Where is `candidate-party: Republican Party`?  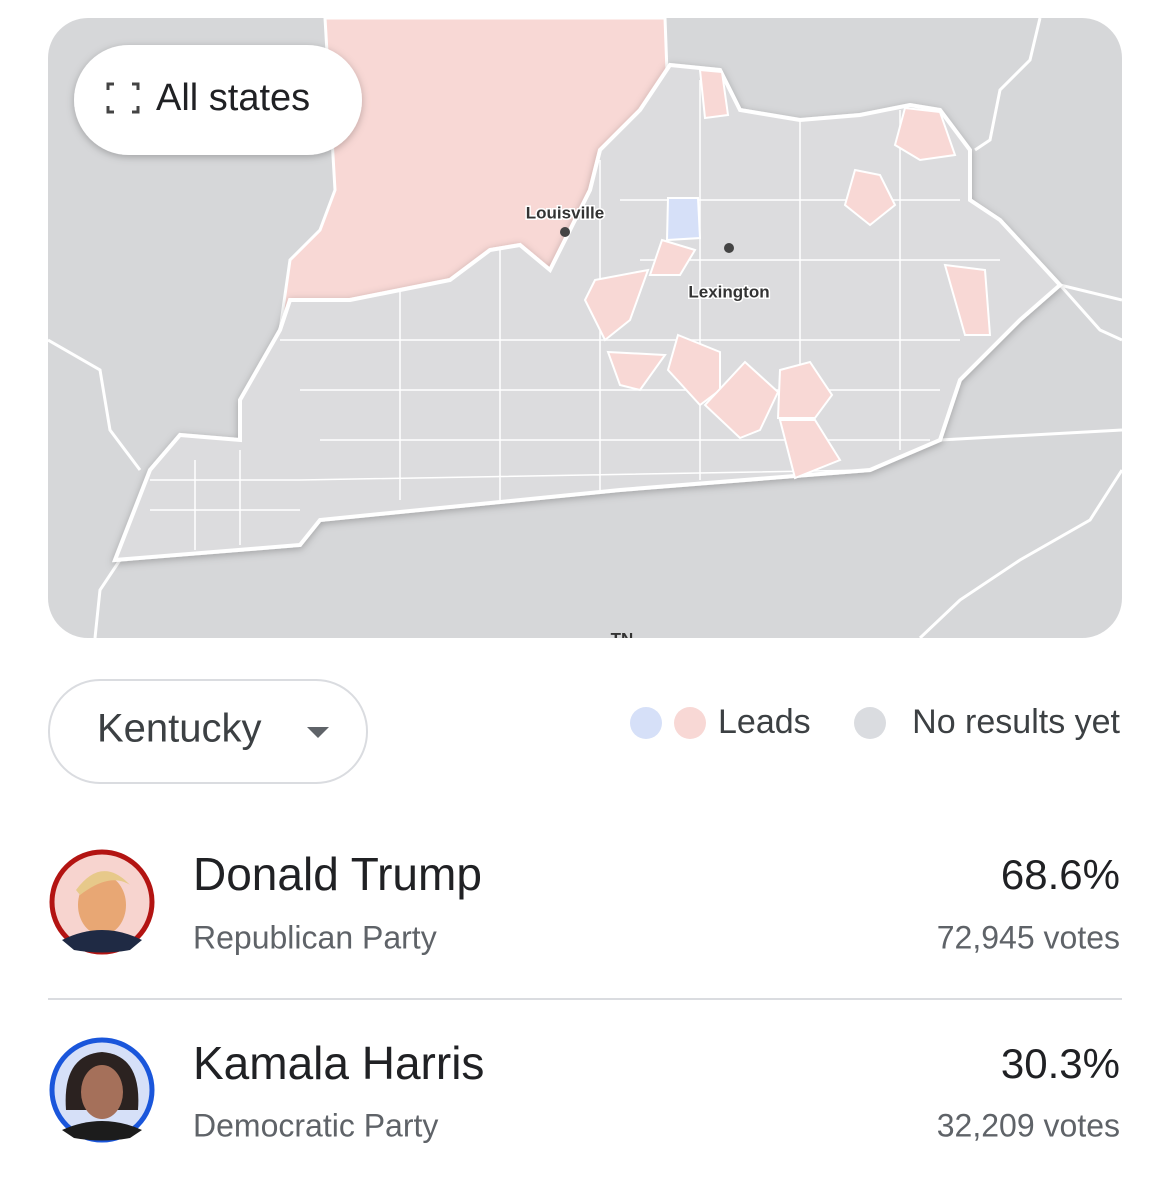
candidate-party: Republican Party is located at coordinates (315, 937).